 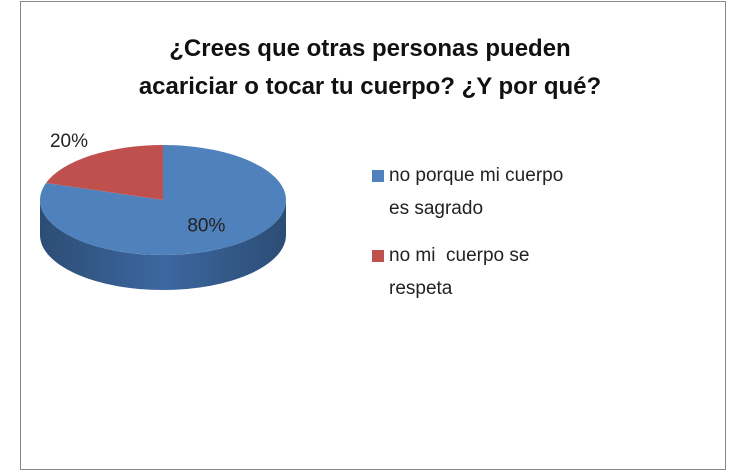 I want to click on data-label: 80%, so click(x=206, y=226).